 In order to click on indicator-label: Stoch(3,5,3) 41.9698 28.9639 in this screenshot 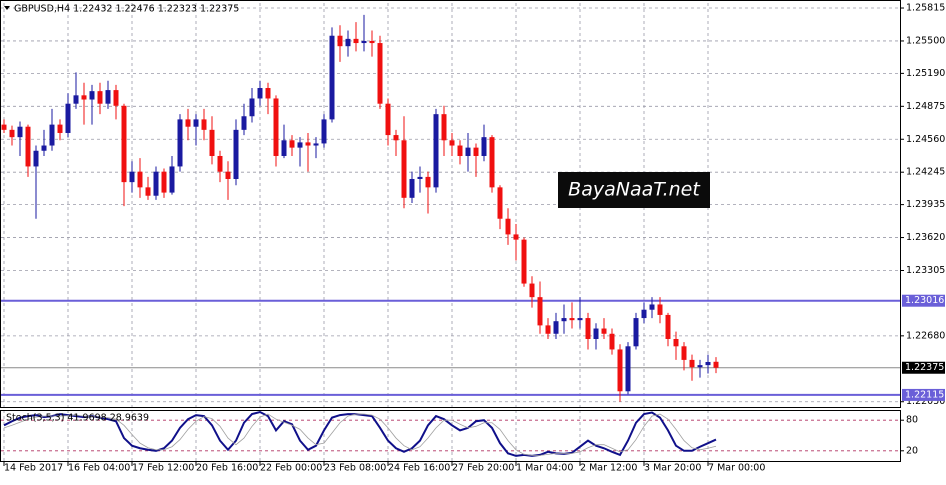, I will do `click(77, 418)`.